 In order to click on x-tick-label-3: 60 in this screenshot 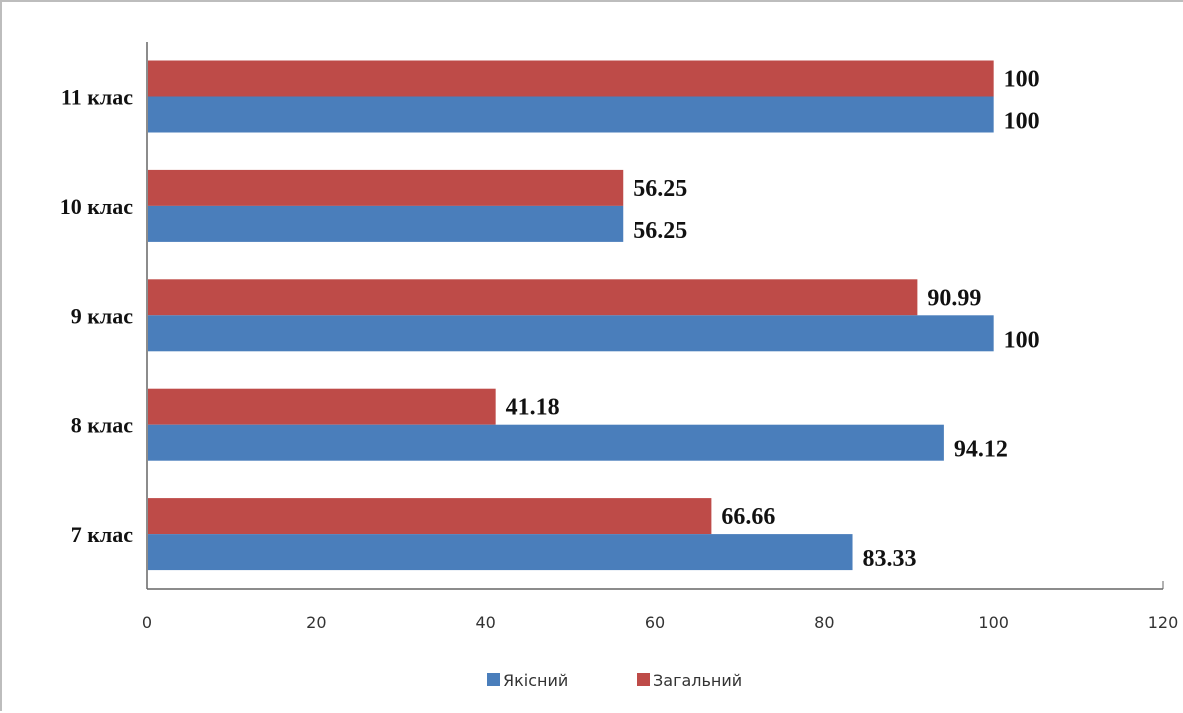, I will do `click(655, 622)`.